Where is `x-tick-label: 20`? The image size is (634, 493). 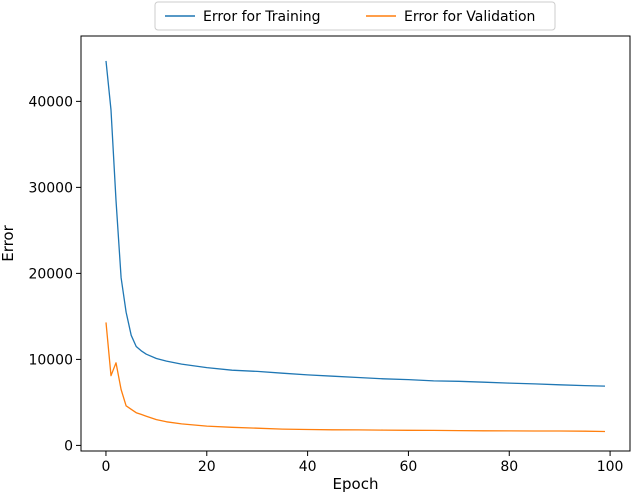
x-tick-label: 20 is located at coordinates (207, 467).